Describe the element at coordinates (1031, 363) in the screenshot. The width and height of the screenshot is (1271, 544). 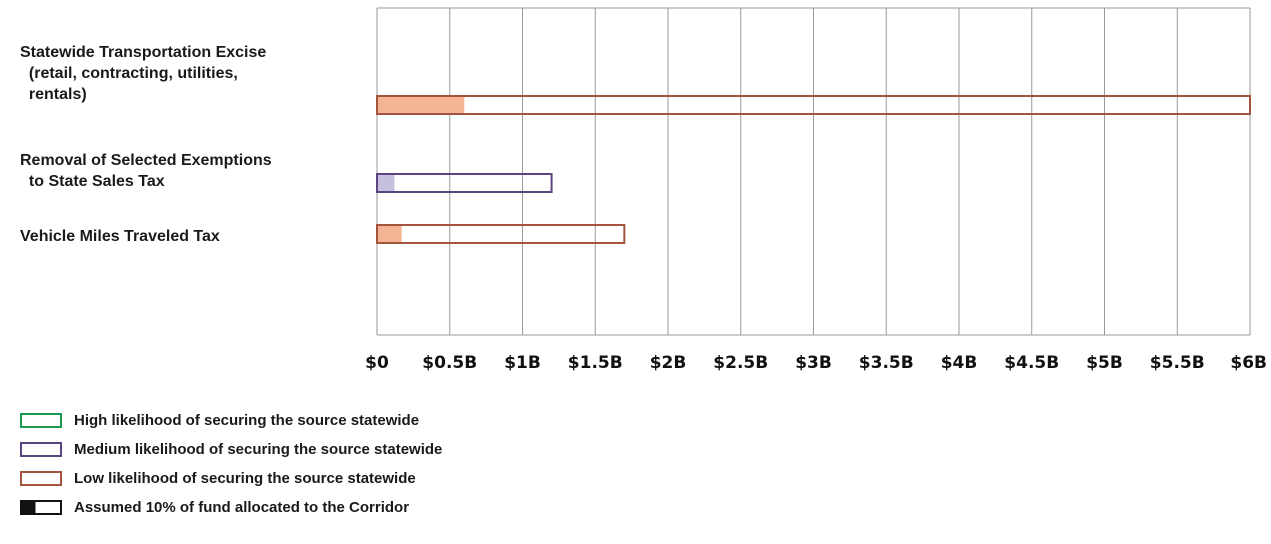
I see `x-tick-label: $4.5B` at that location.